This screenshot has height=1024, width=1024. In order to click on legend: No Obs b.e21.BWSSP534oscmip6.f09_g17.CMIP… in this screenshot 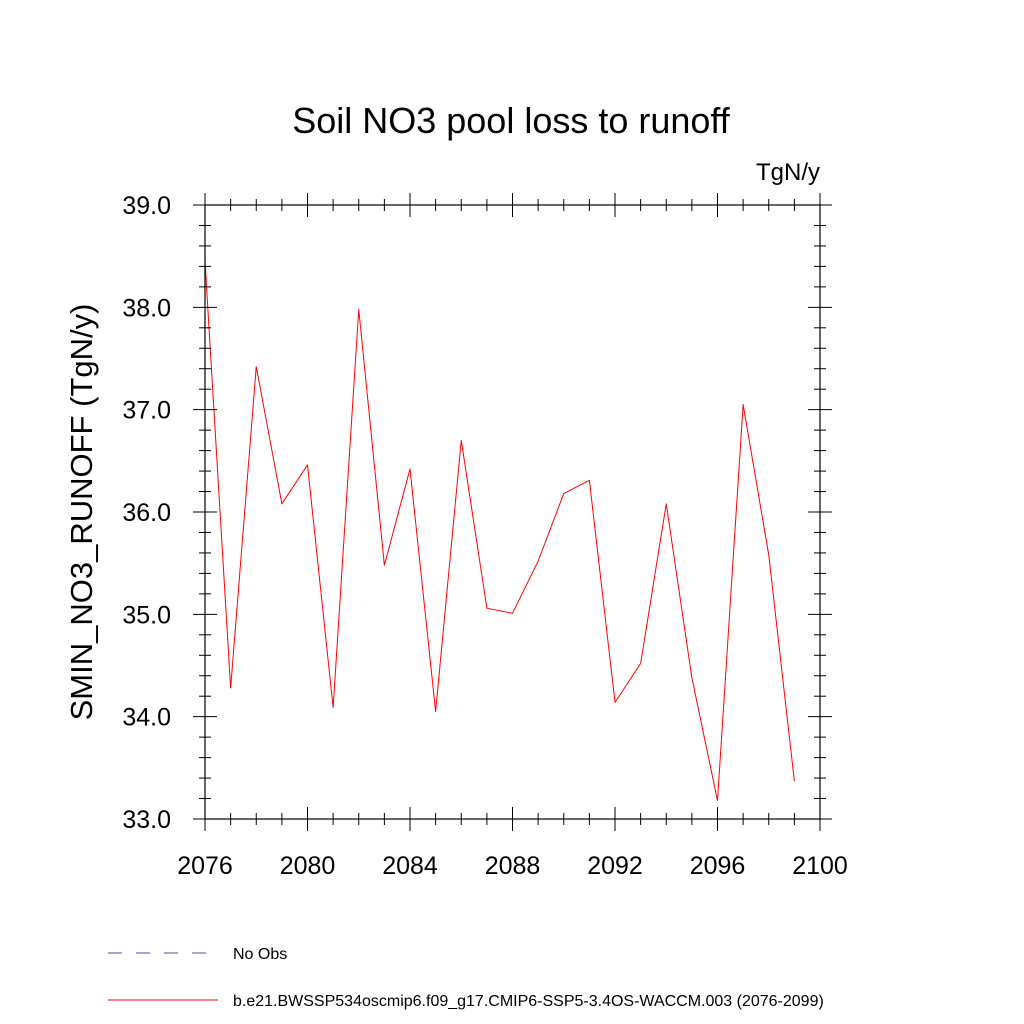, I will do `click(466, 978)`.